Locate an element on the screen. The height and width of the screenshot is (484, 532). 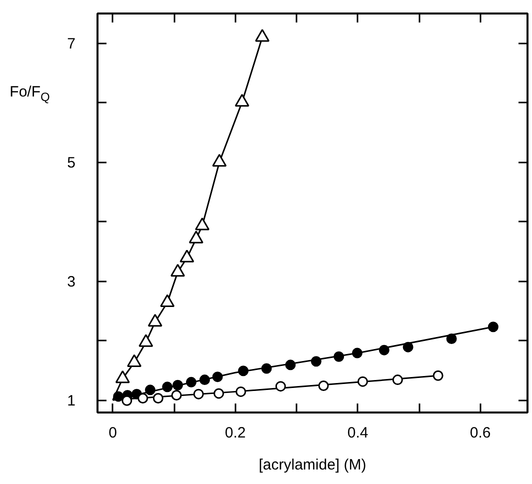
x-tick-label: 0 is located at coordinates (112, 433).